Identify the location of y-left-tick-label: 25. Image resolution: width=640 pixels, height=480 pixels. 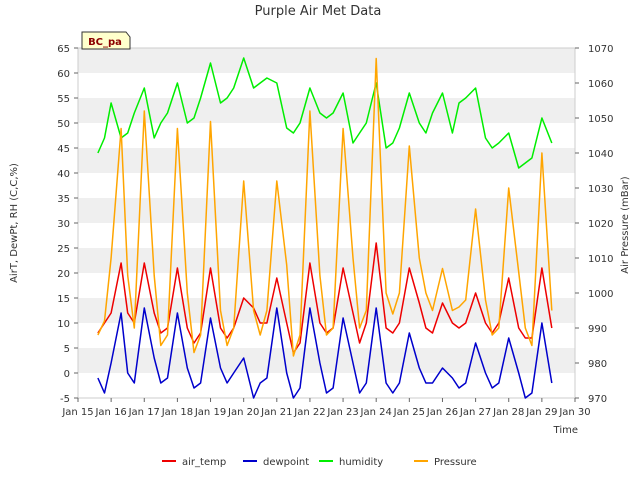
(63, 249).